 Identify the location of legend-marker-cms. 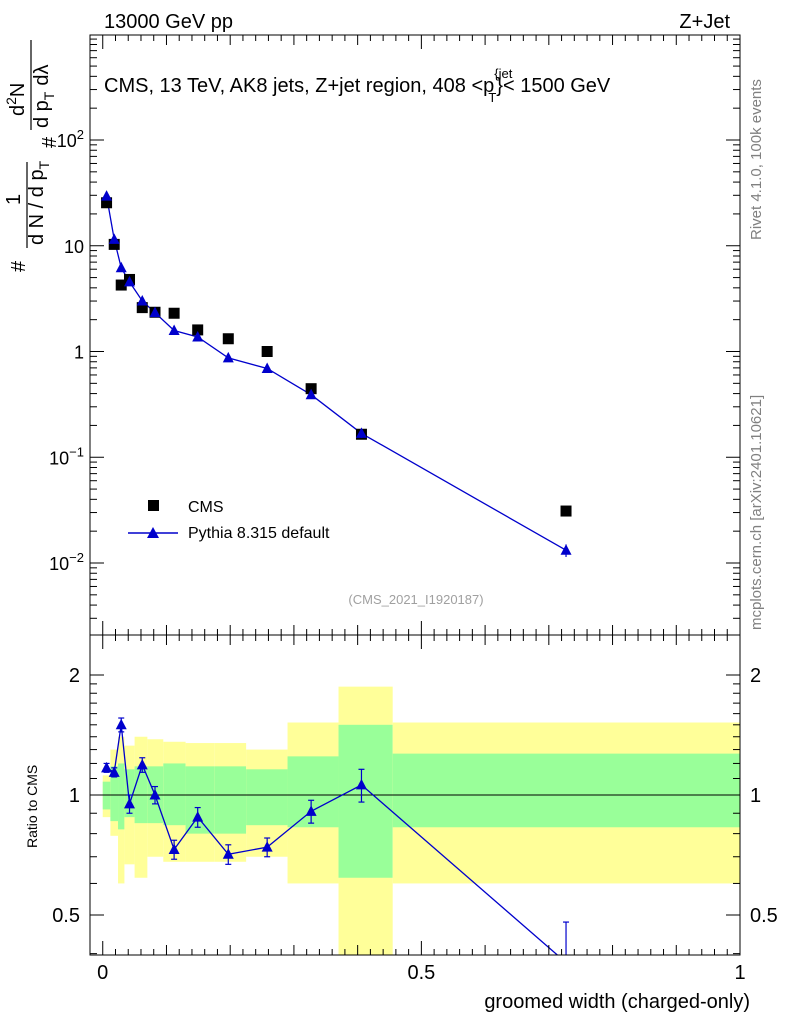
(153, 505).